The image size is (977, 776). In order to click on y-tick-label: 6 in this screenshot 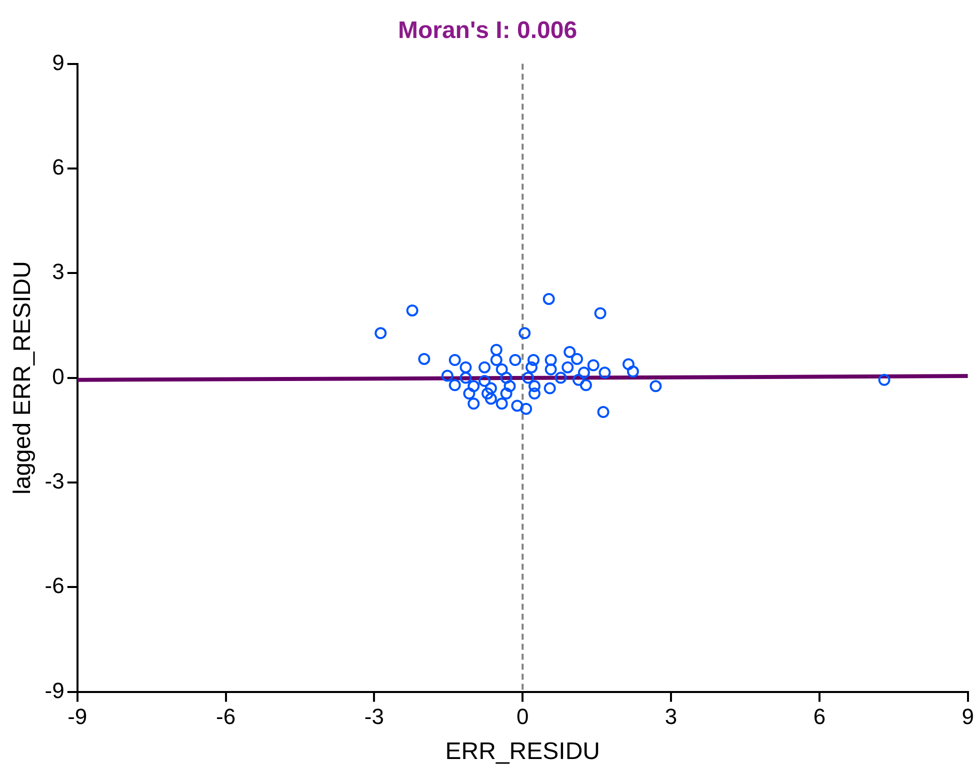, I will do `click(58, 167)`.